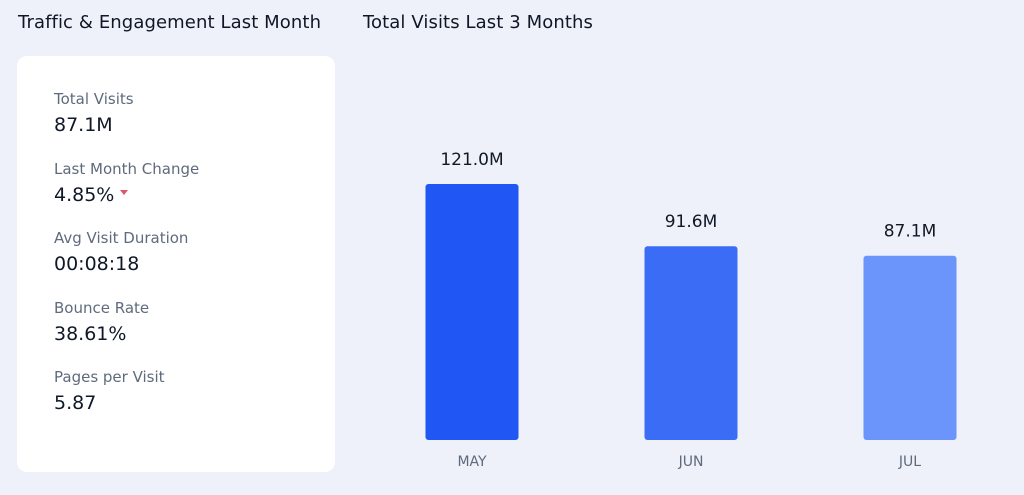  I want to click on metric-total-visits: Total Visits 87.1M, so click(194, 124).